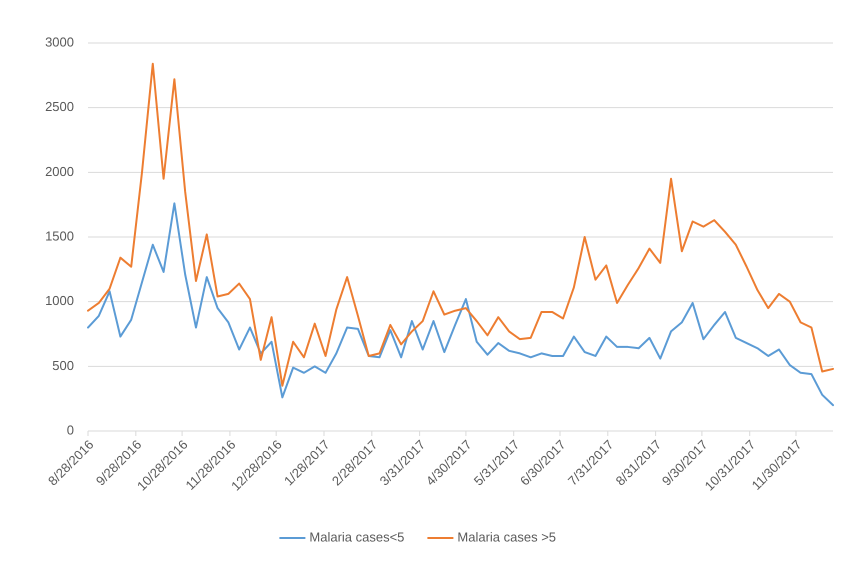 This screenshot has width=864, height=570. What do you see at coordinates (59, 236) in the screenshot?
I see `y-tick-label: 1500` at bounding box center [59, 236].